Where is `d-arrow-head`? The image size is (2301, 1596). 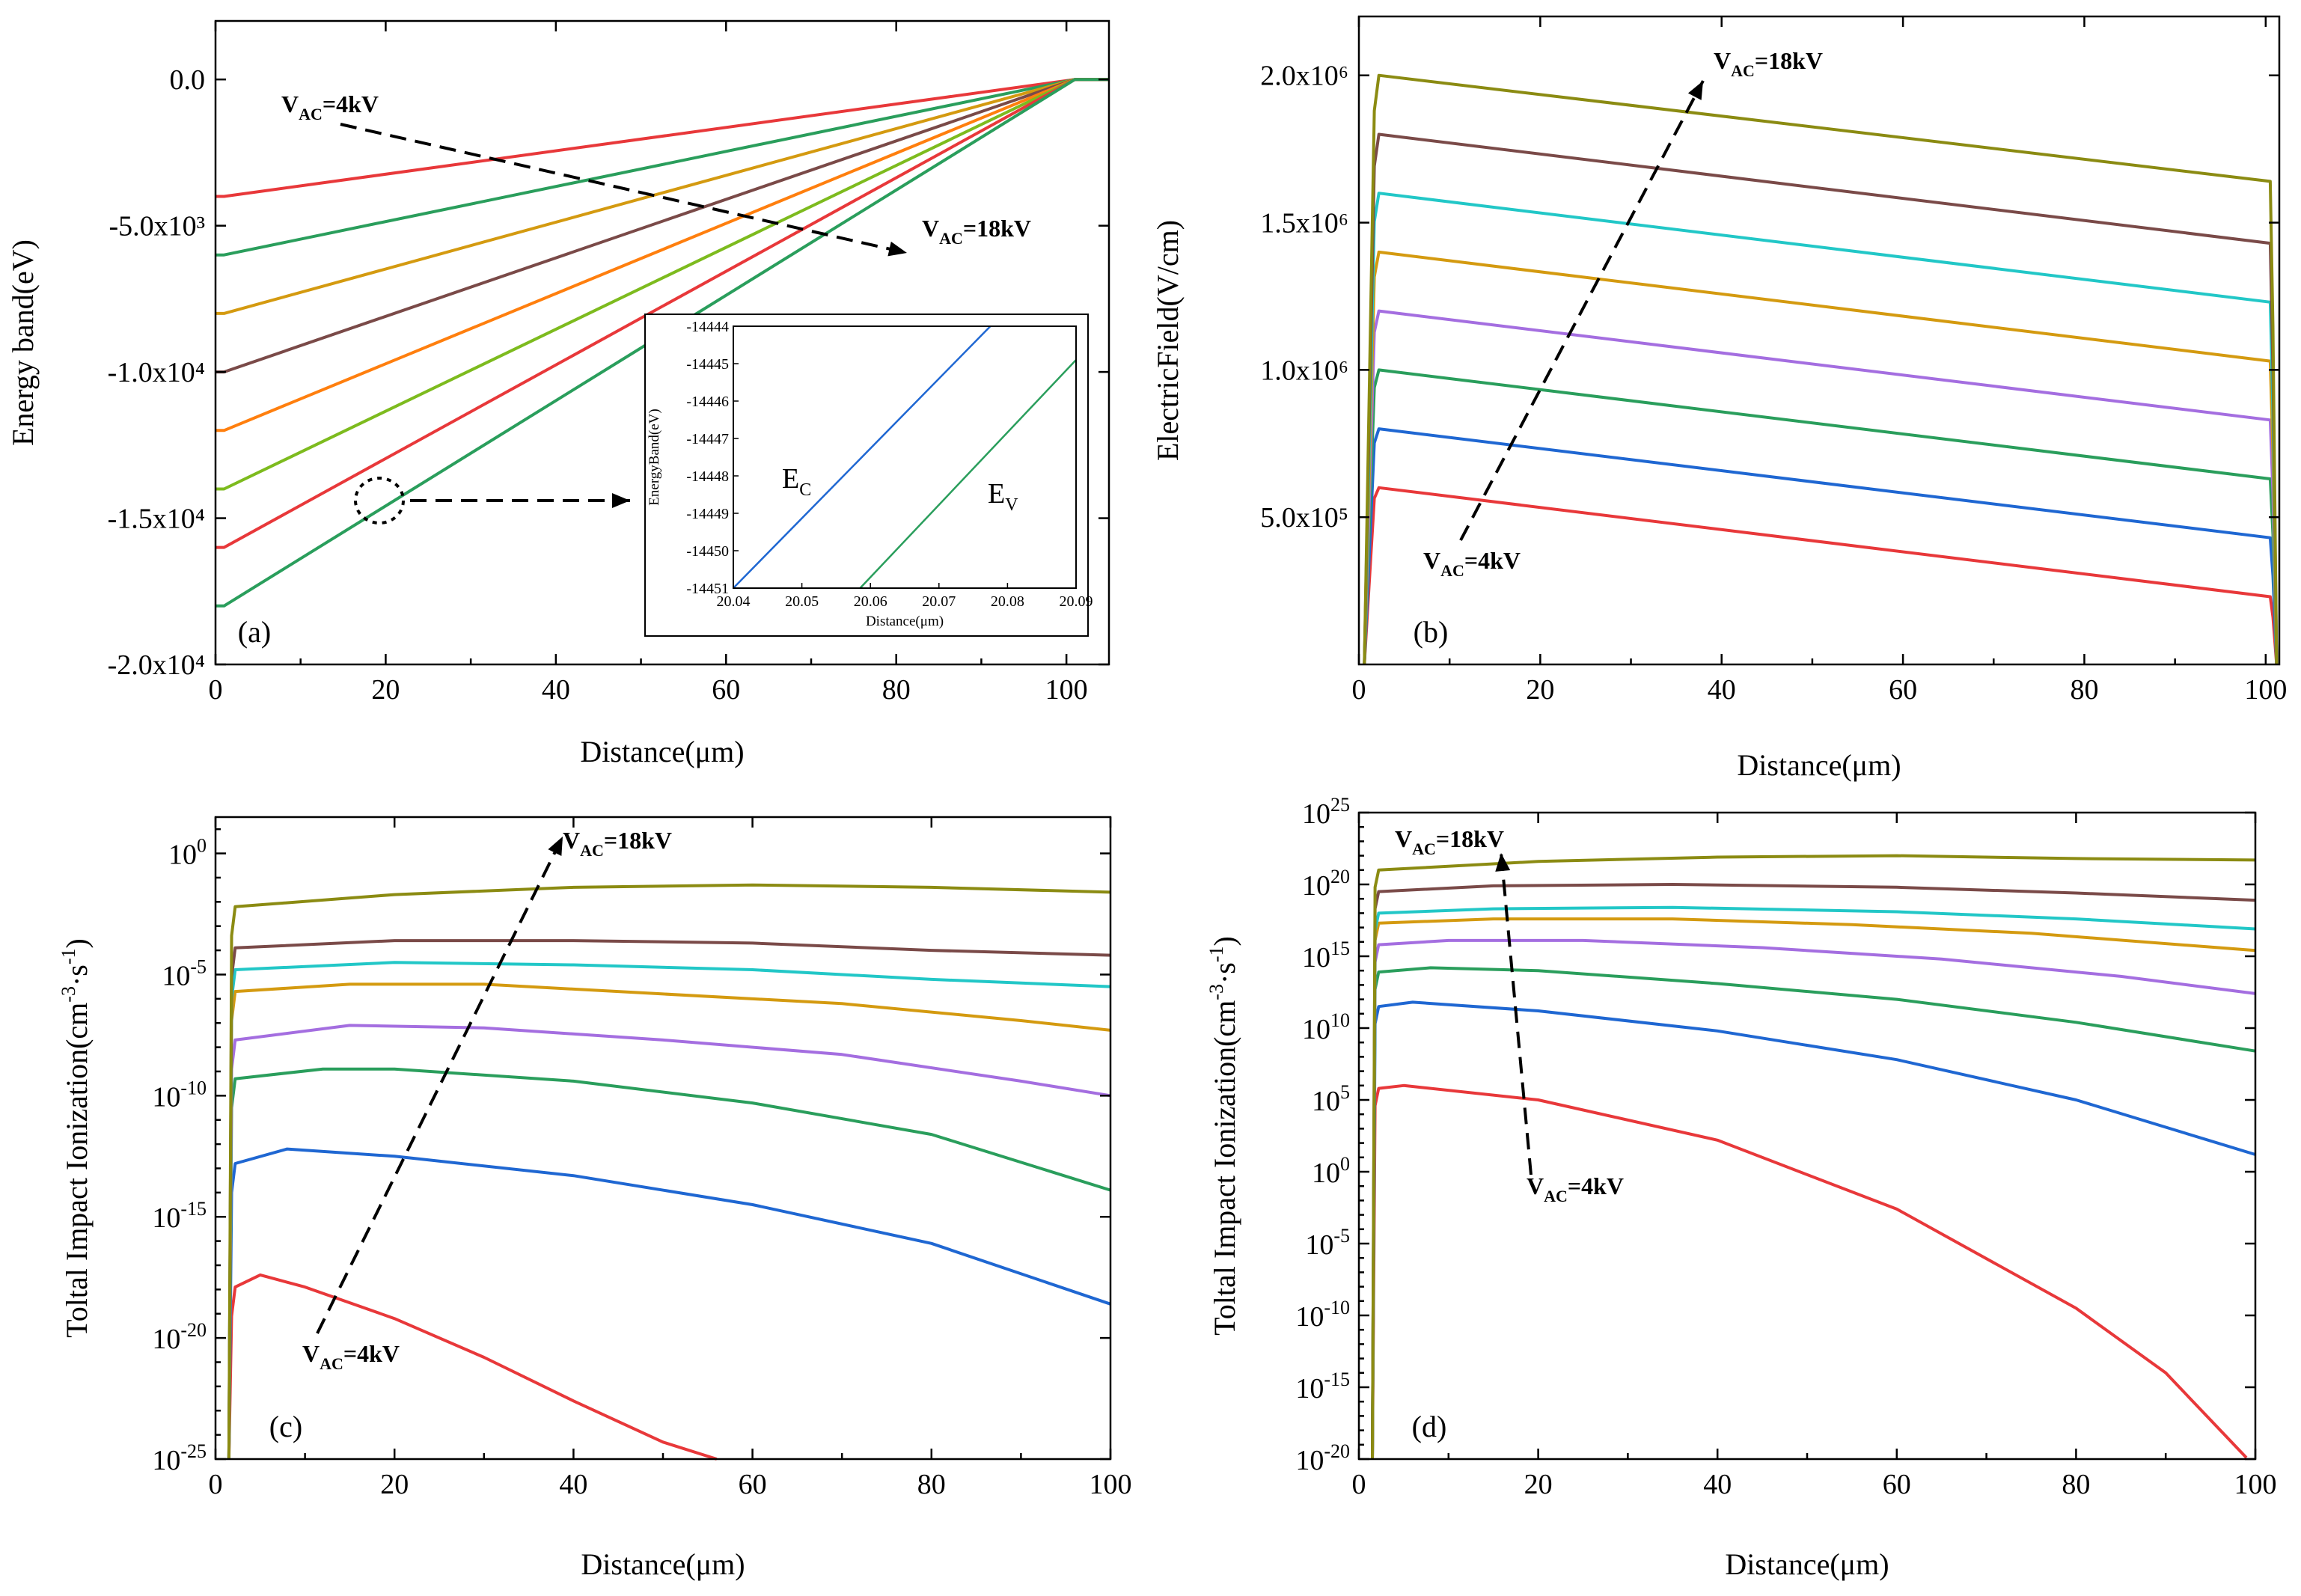
d-arrow-head is located at coordinates (1503, 863).